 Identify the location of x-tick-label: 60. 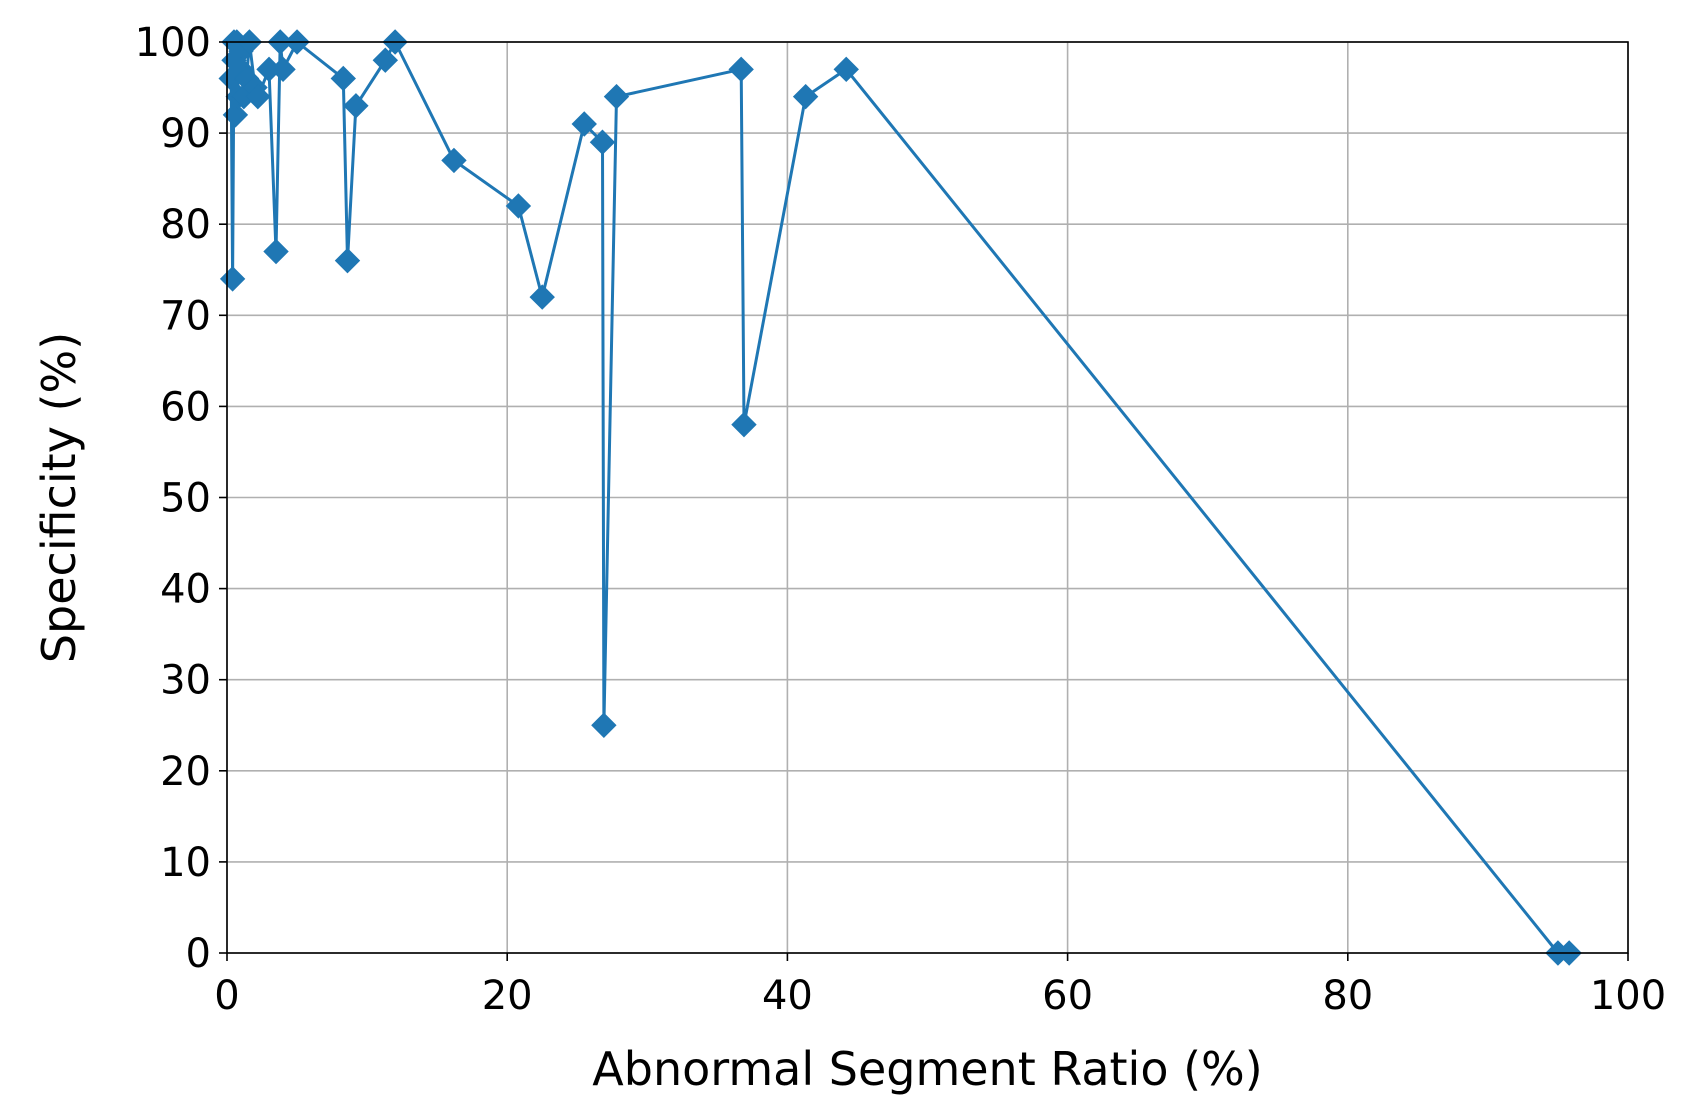
(1067, 996).